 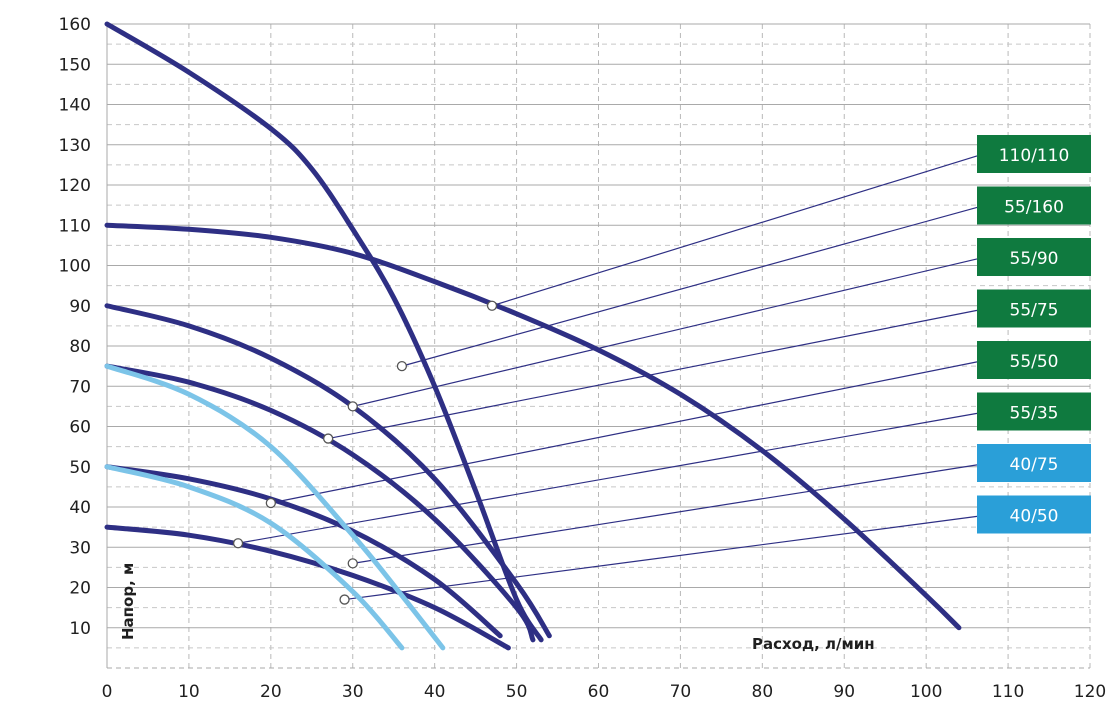 I want to click on x-axis-title: Расход, л/мин, so click(x=813, y=644).